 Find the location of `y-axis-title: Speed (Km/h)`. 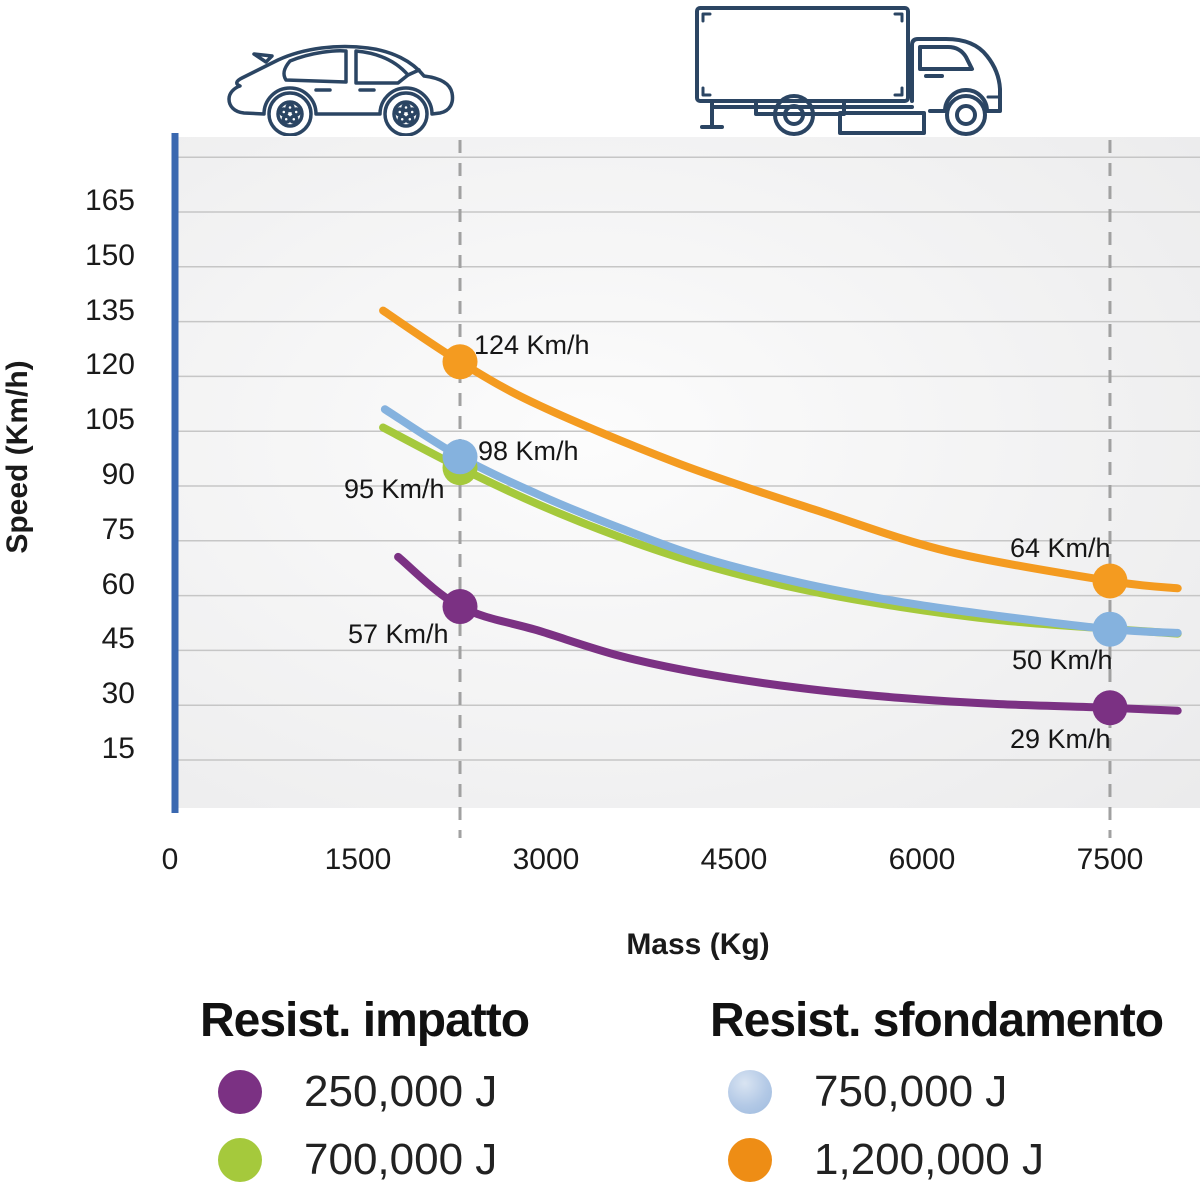

y-axis-title: Speed (Km/h) is located at coordinates (17, 457).